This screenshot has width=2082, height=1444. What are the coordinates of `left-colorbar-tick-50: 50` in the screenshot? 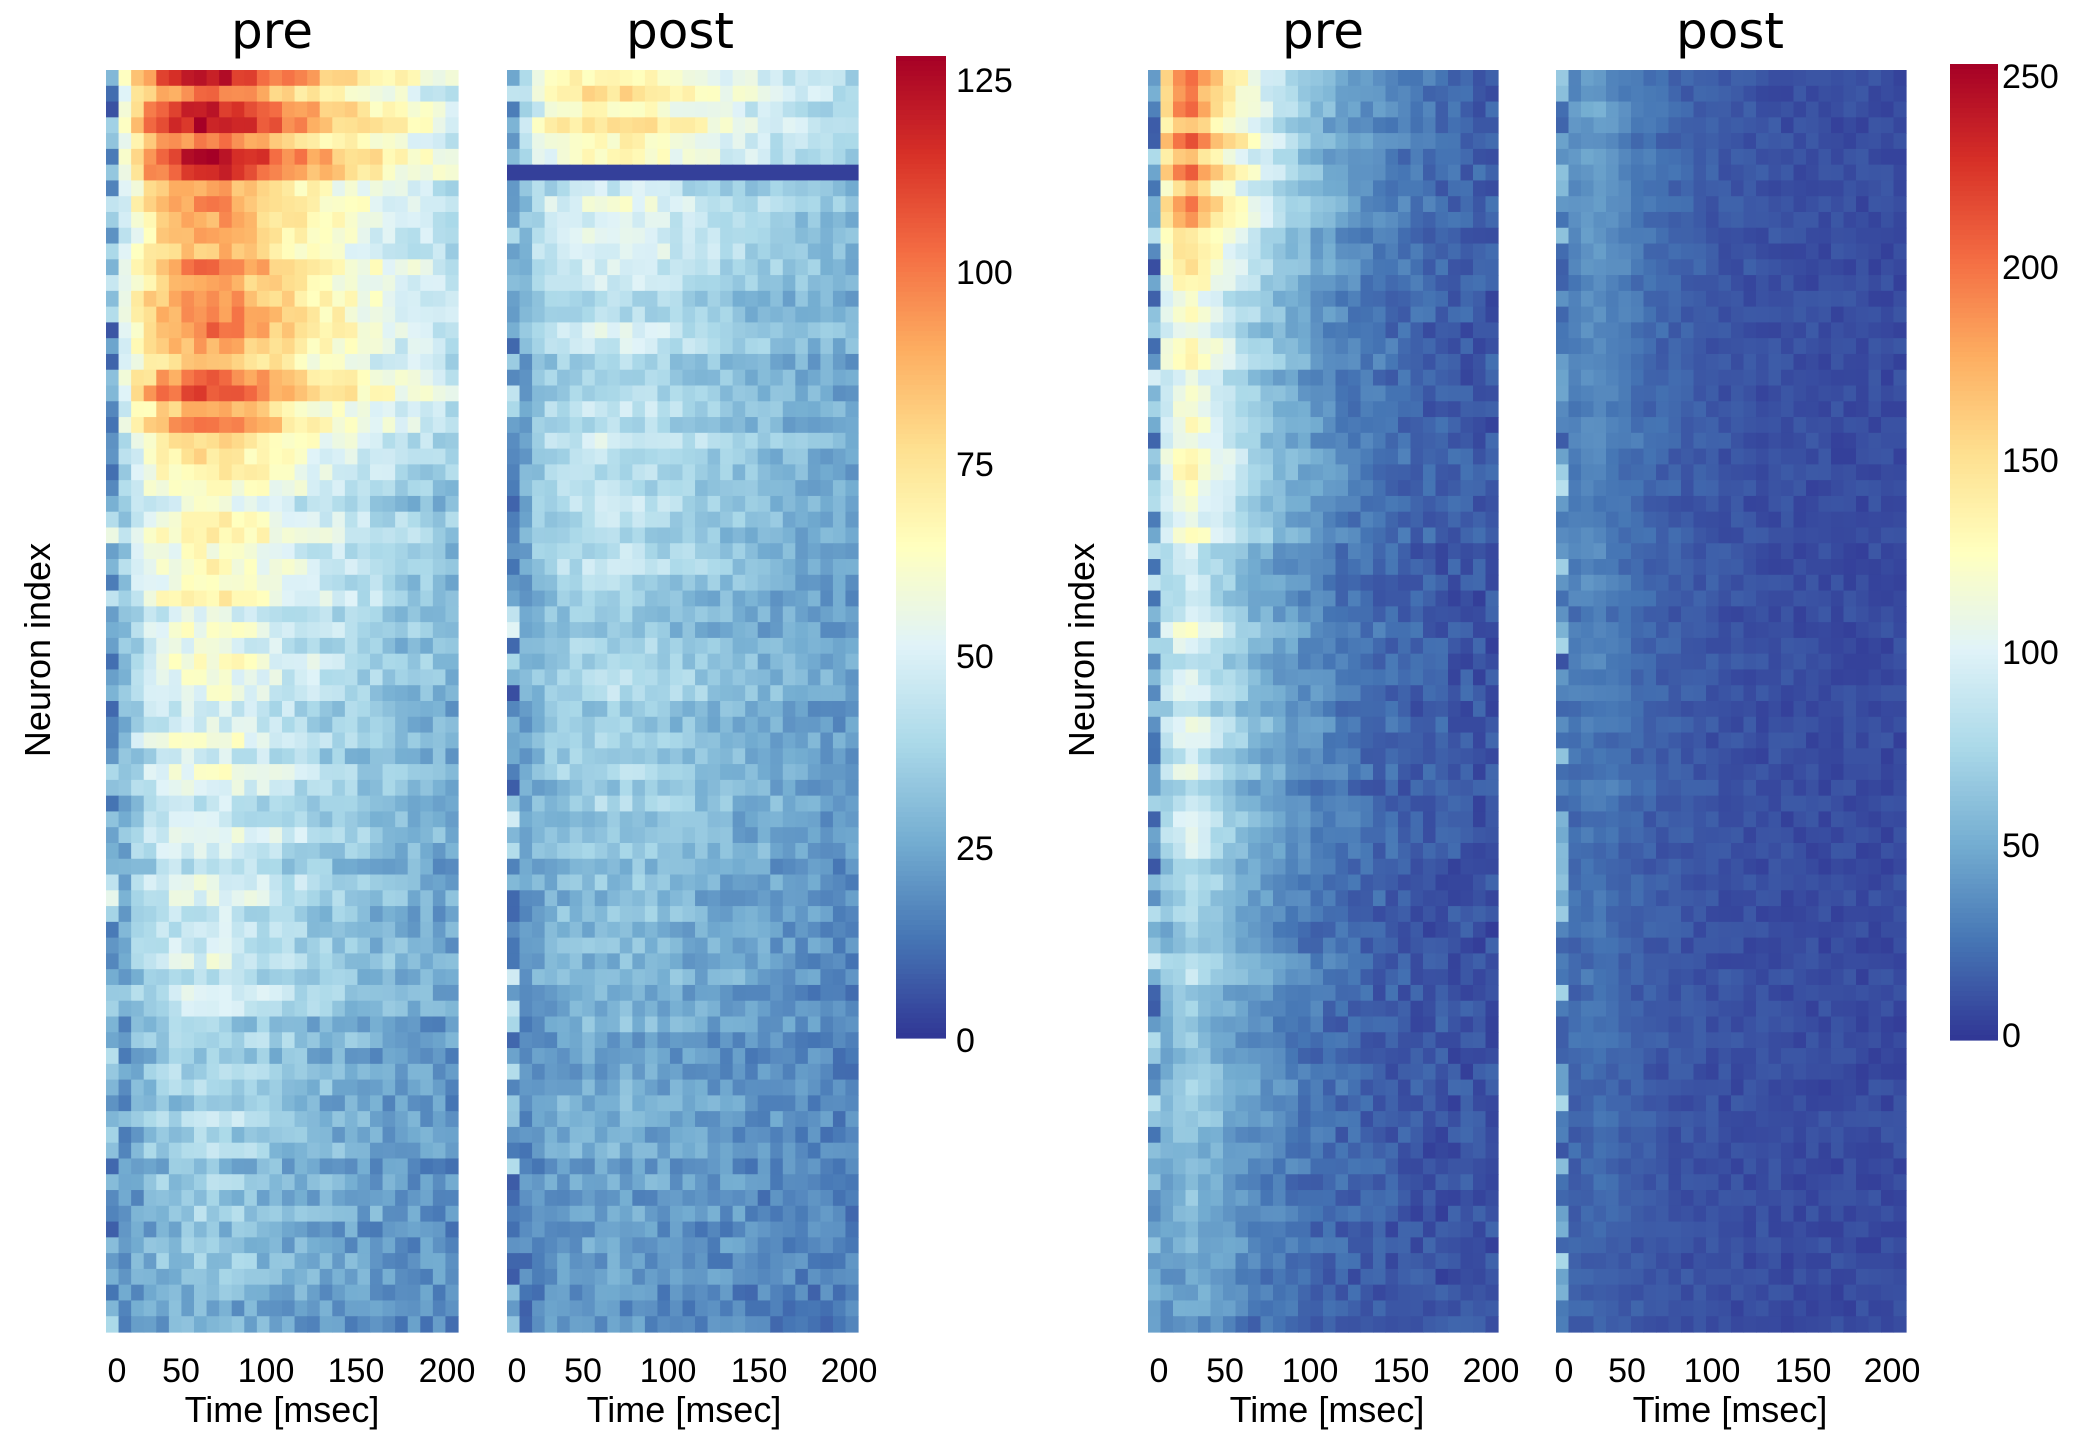 It's located at (975, 657).